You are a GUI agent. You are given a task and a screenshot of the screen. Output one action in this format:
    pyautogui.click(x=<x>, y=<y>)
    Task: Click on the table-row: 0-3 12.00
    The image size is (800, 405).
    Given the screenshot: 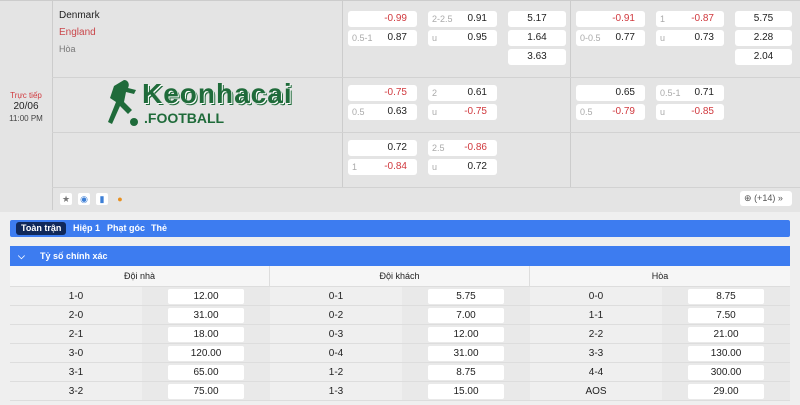 What is the action you would take?
    pyautogui.click(x=400, y=334)
    